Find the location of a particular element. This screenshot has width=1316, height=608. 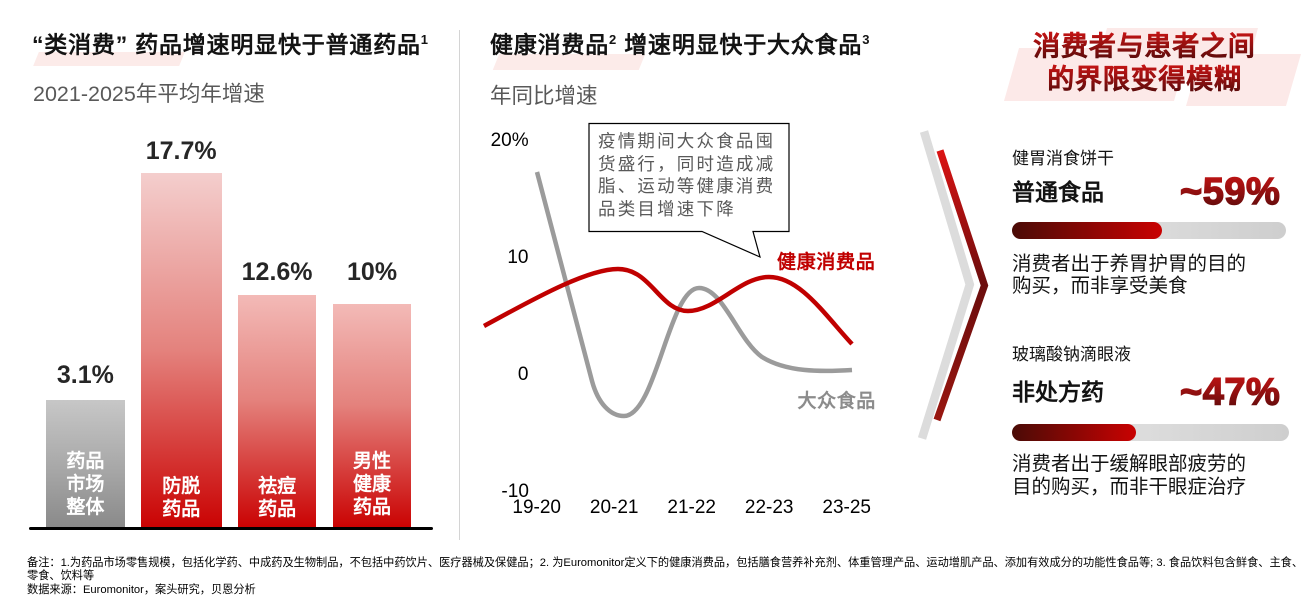

svg-text: 消费者与患者之间 is located at coordinates (1144, 46).